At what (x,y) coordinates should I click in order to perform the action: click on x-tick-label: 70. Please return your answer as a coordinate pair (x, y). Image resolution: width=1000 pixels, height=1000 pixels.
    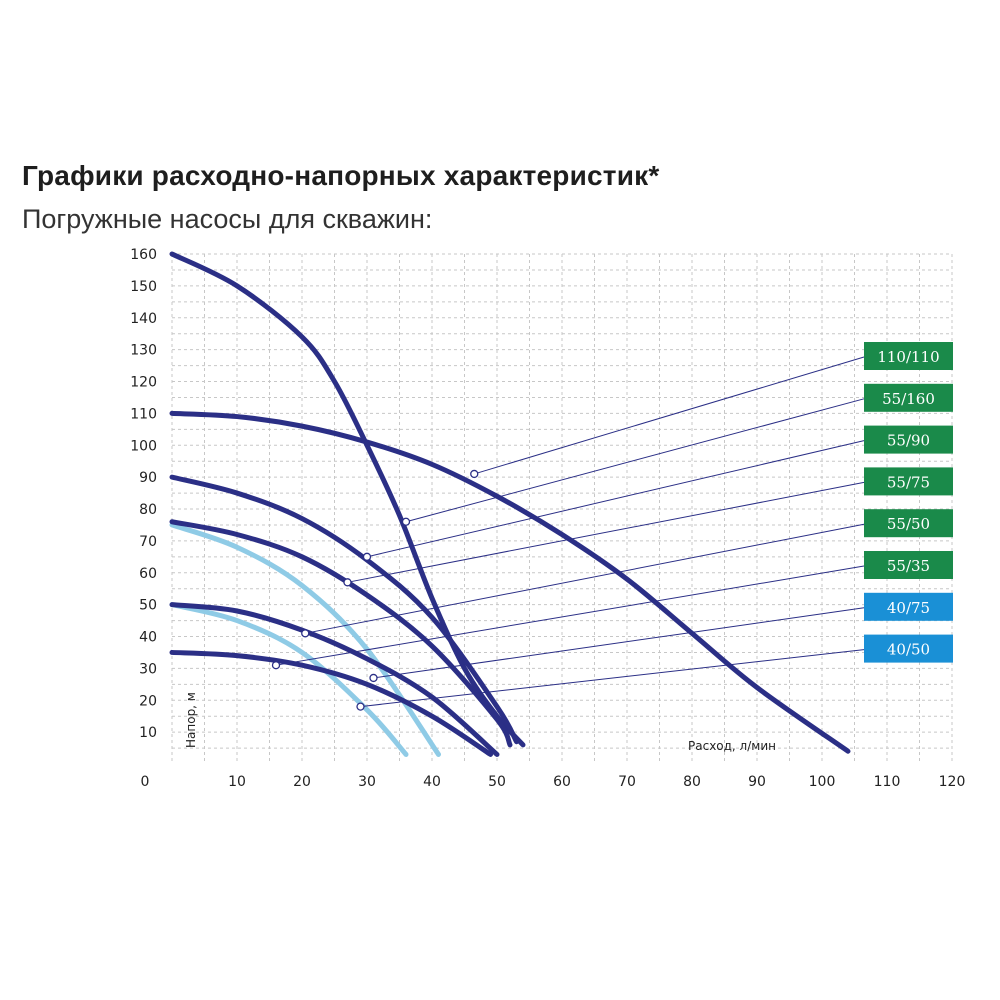
    Looking at the image, I should click on (627, 782).